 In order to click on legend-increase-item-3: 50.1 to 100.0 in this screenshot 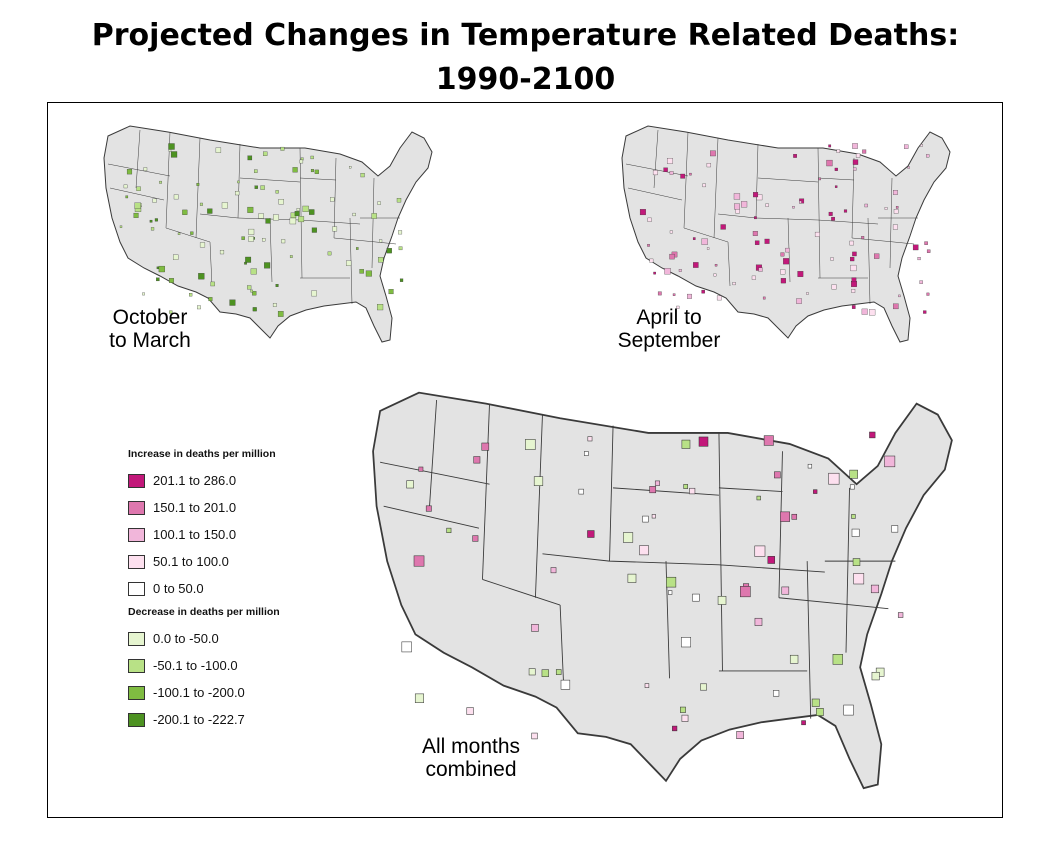, I will do `click(228, 561)`.